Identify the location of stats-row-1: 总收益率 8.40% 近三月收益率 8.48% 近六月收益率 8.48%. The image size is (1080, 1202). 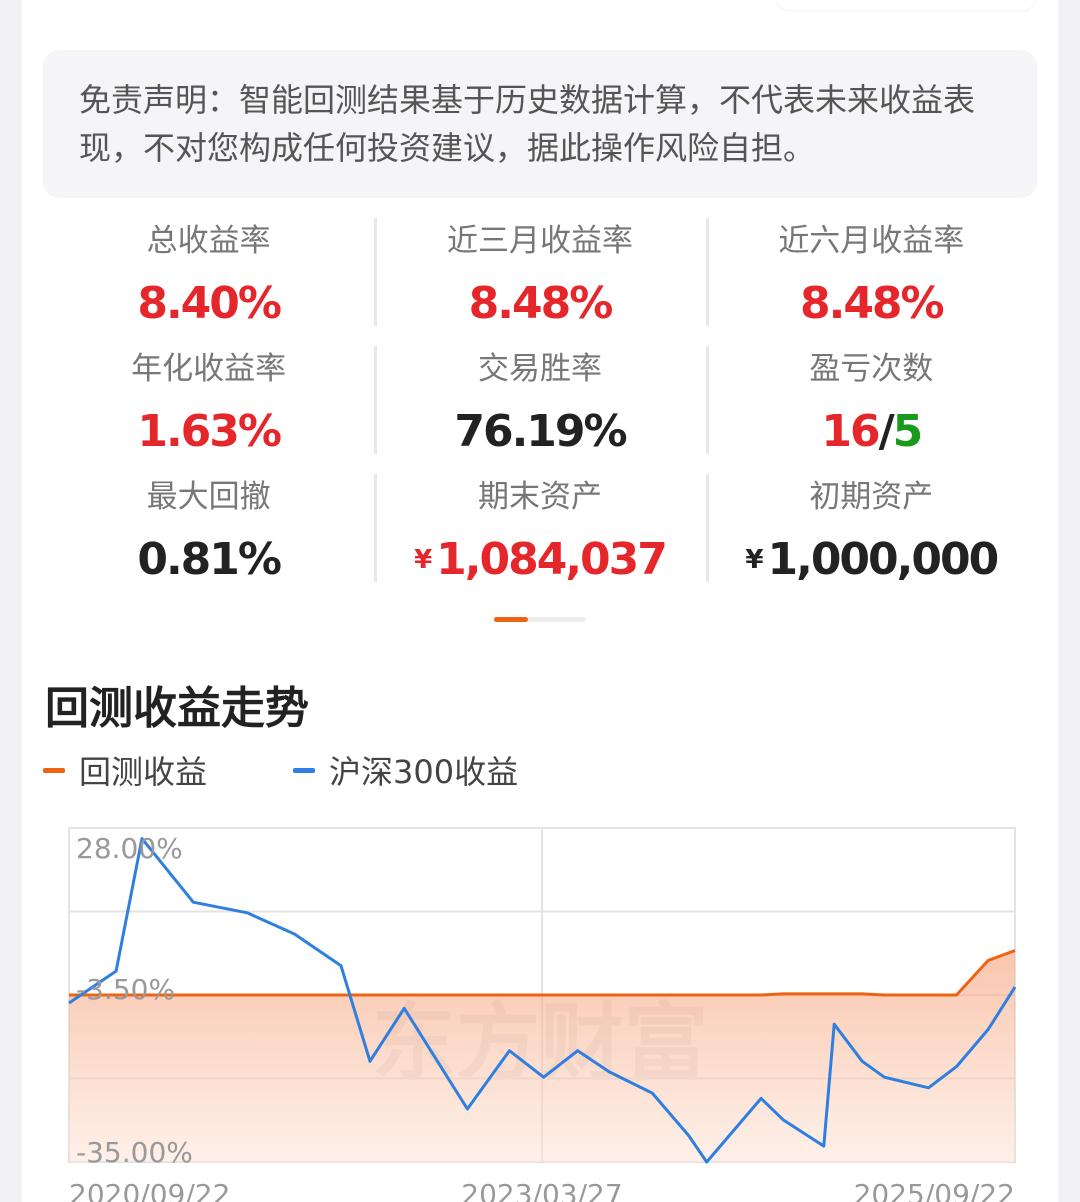
(540, 278).